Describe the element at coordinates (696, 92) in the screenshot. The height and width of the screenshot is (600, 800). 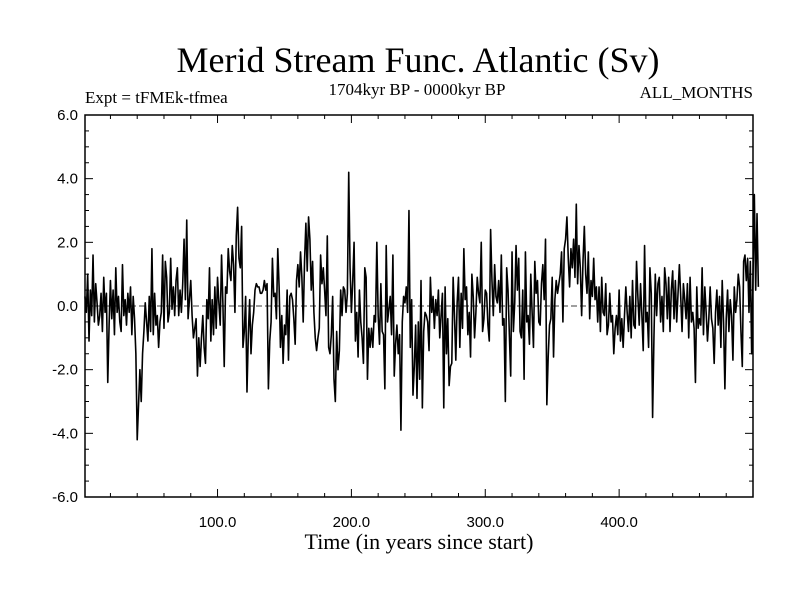
I see `months-label: ALL_MONTHS` at that location.